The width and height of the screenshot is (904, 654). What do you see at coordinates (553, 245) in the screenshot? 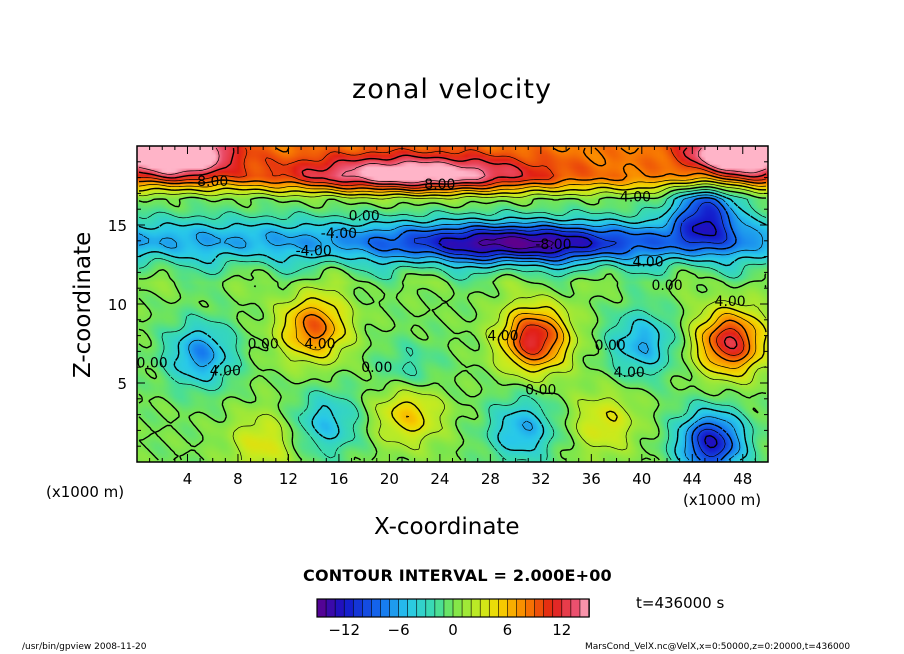
I see `contour-label: -8.00` at bounding box center [553, 245].